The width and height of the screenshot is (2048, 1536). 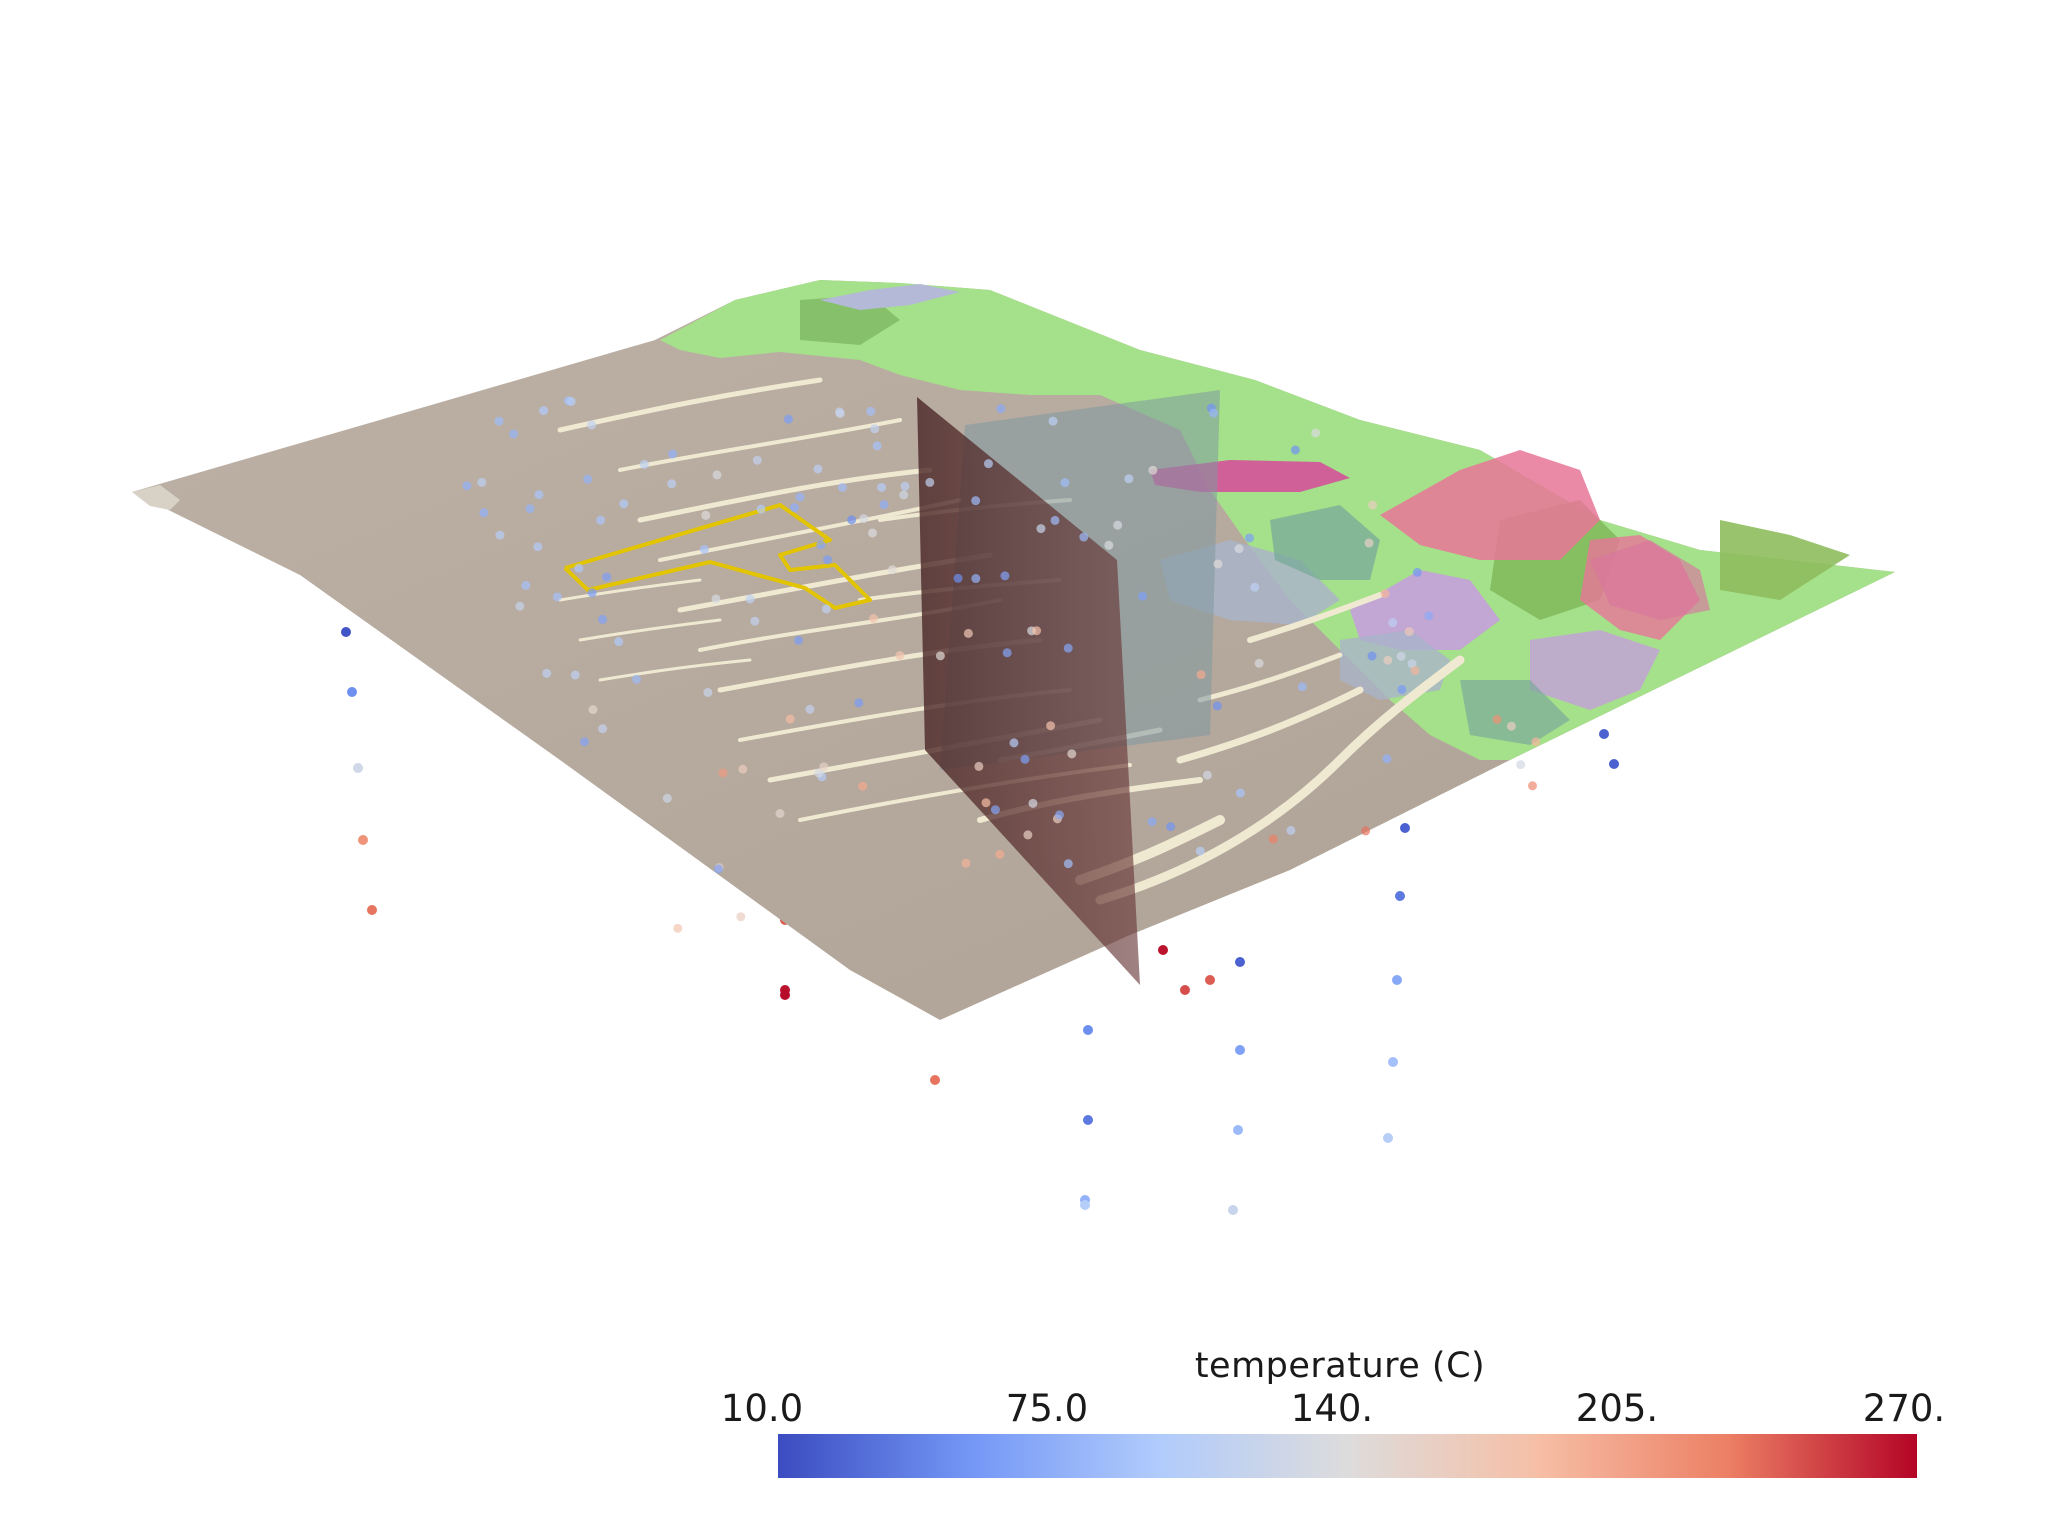 I want to click on fault-plane, so click(x=1028, y=691).